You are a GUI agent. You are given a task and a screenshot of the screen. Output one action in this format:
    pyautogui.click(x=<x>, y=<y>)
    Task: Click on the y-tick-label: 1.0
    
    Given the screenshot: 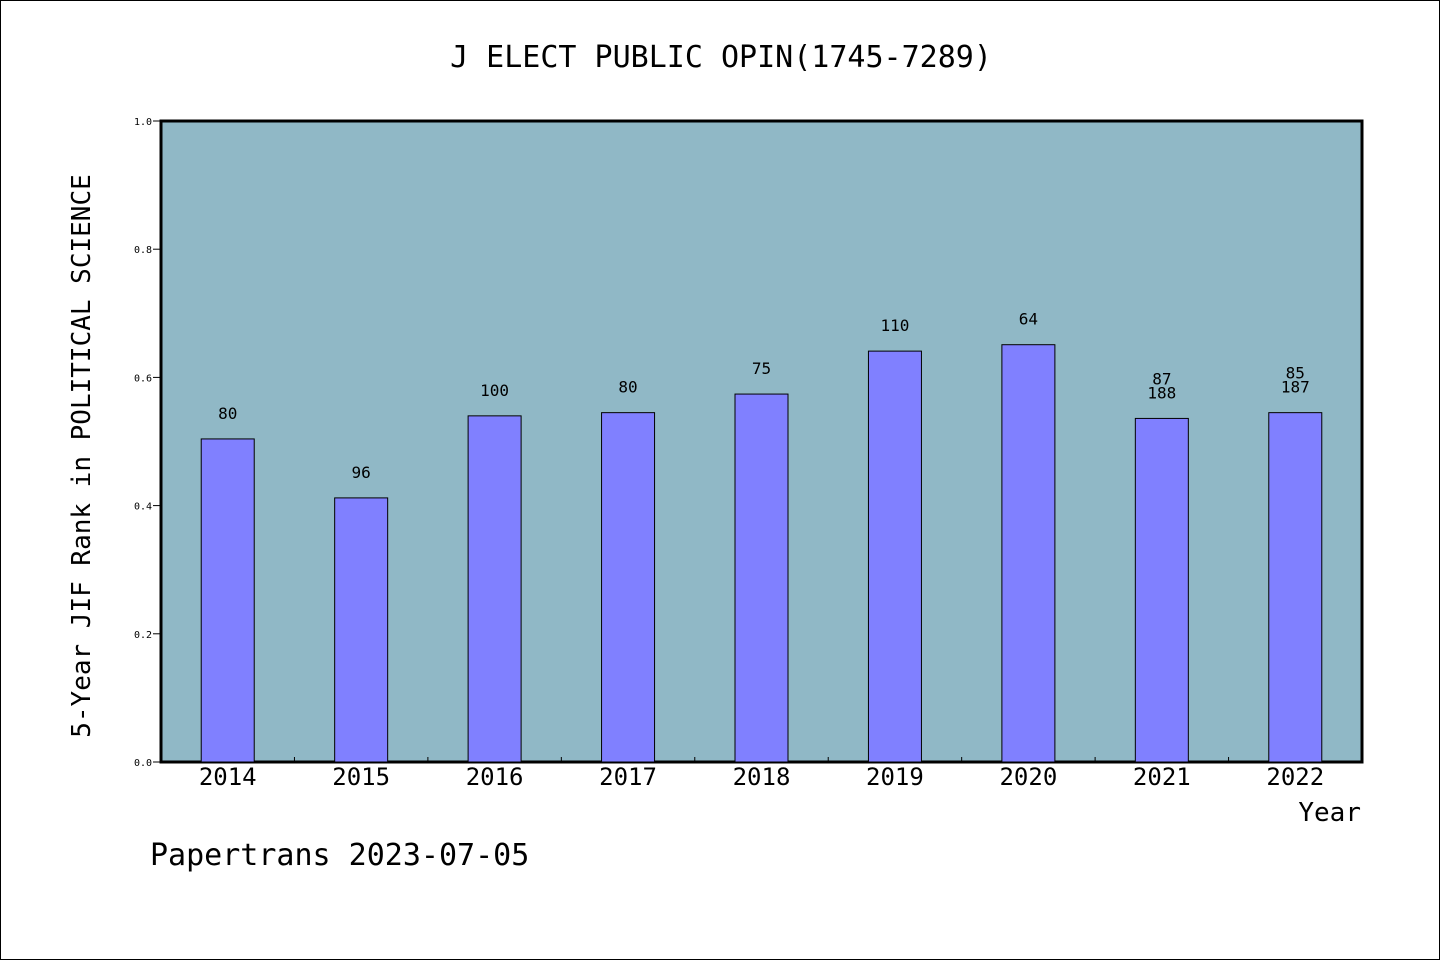 What is the action you would take?
    pyautogui.click(x=143, y=122)
    